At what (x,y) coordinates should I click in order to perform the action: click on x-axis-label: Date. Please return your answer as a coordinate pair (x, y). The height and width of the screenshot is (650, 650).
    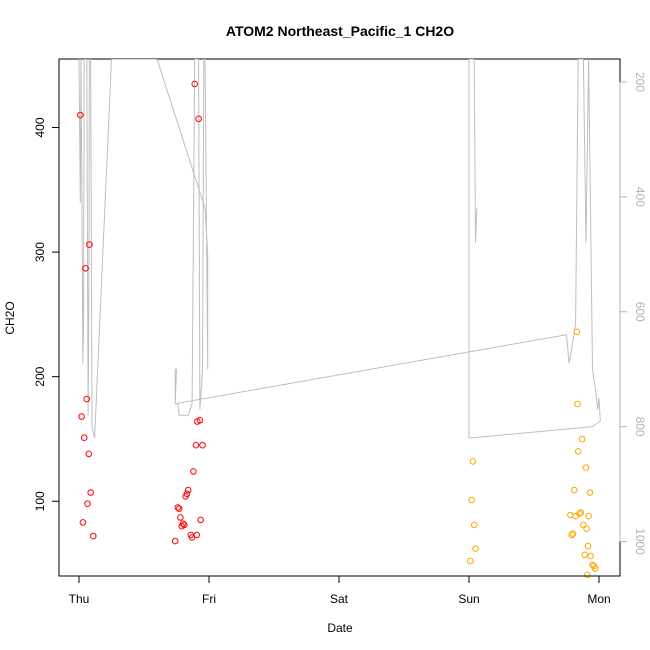
    Looking at the image, I should click on (340, 628).